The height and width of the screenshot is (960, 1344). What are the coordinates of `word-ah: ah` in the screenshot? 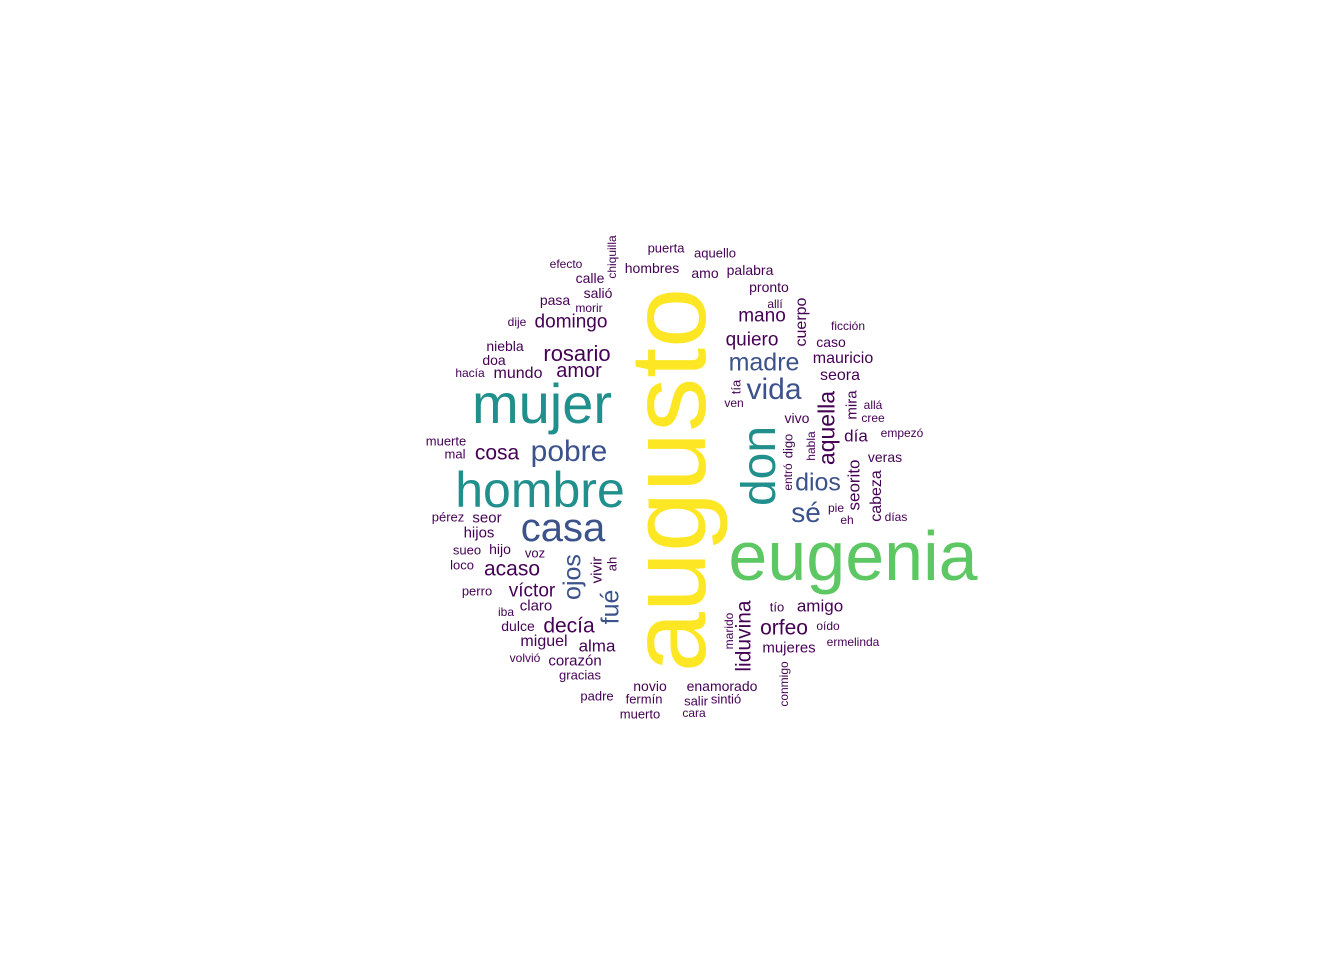 It's located at (612, 564).